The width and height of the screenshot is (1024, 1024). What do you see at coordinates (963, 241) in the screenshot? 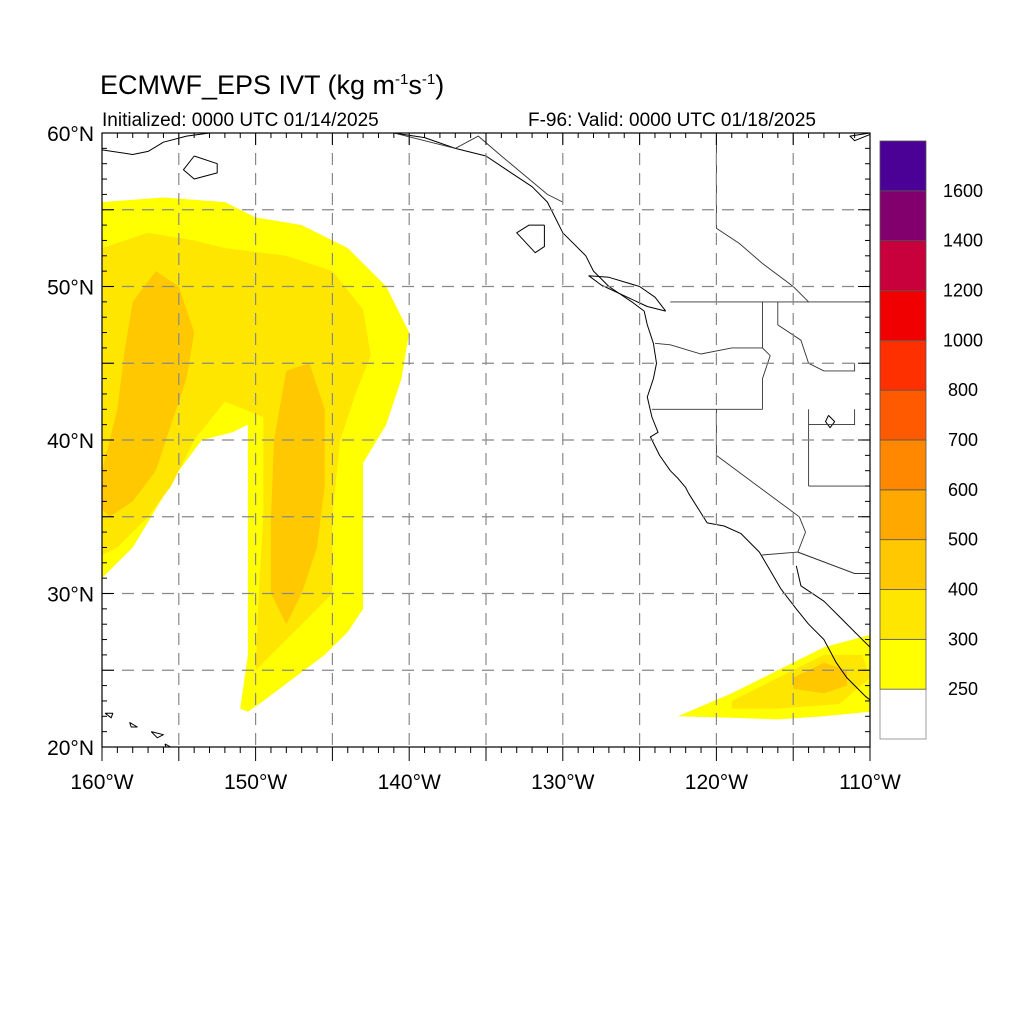
I see `colorbar-label: 1400` at bounding box center [963, 241].